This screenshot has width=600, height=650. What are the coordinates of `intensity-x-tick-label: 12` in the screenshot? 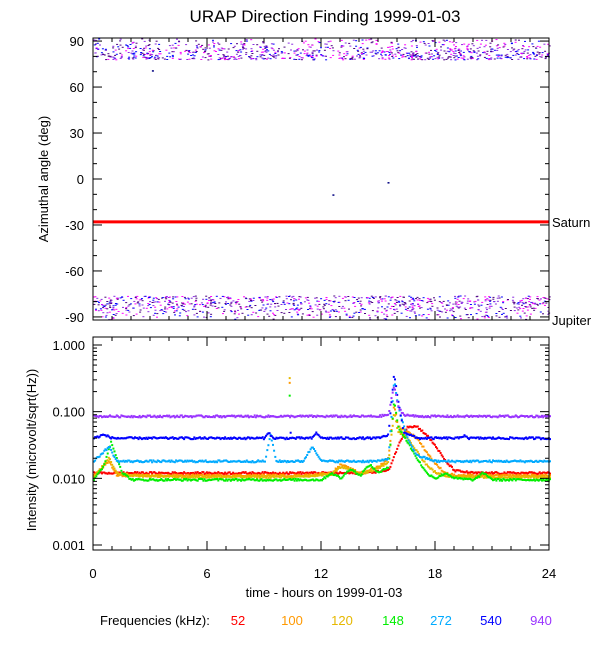 It's located at (321, 573).